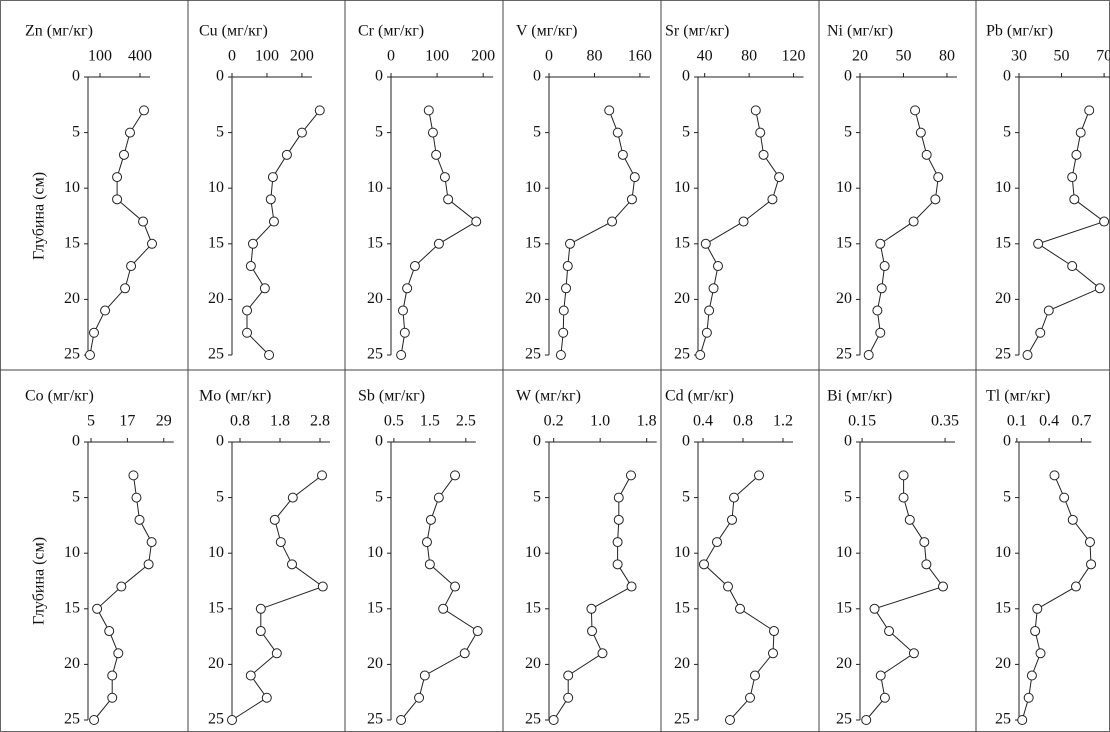 The image size is (1110, 732). I want to click on panel-title: Pb (мг/кг), so click(1019, 31).